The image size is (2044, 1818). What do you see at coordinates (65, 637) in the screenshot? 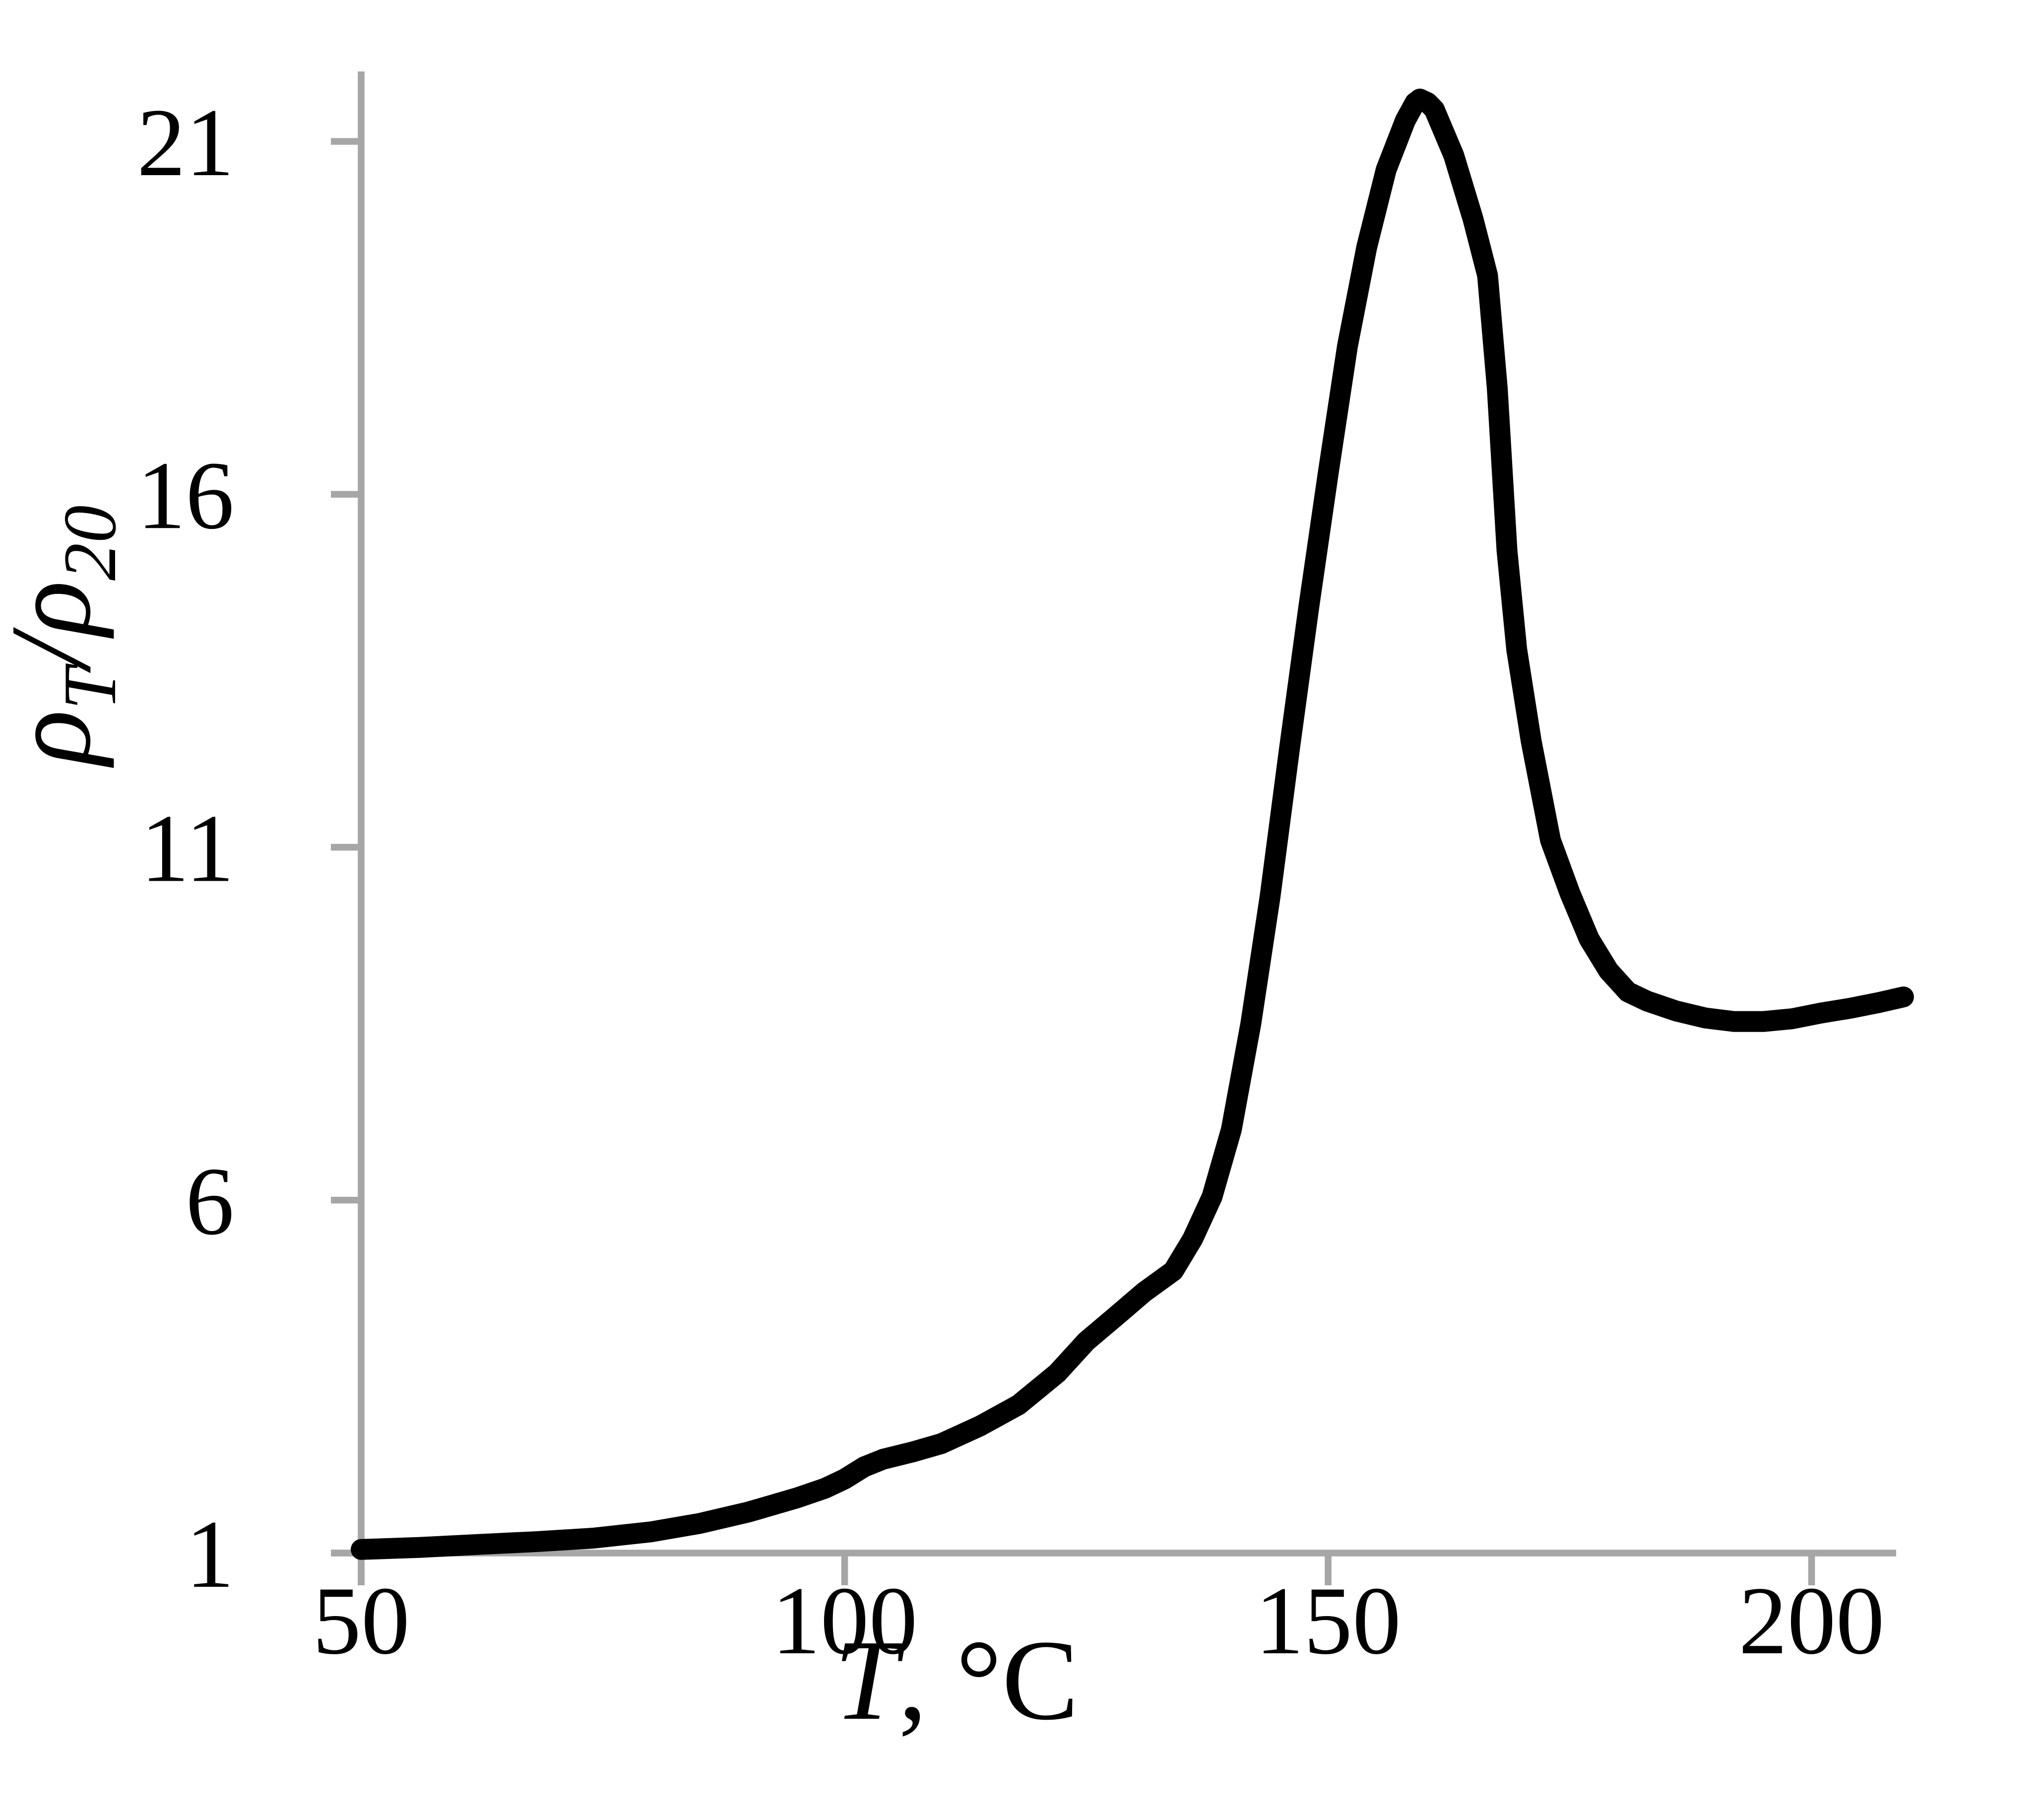
I see `y-axis-title: ρT​/ρ20​` at bounding box center [65, 637].